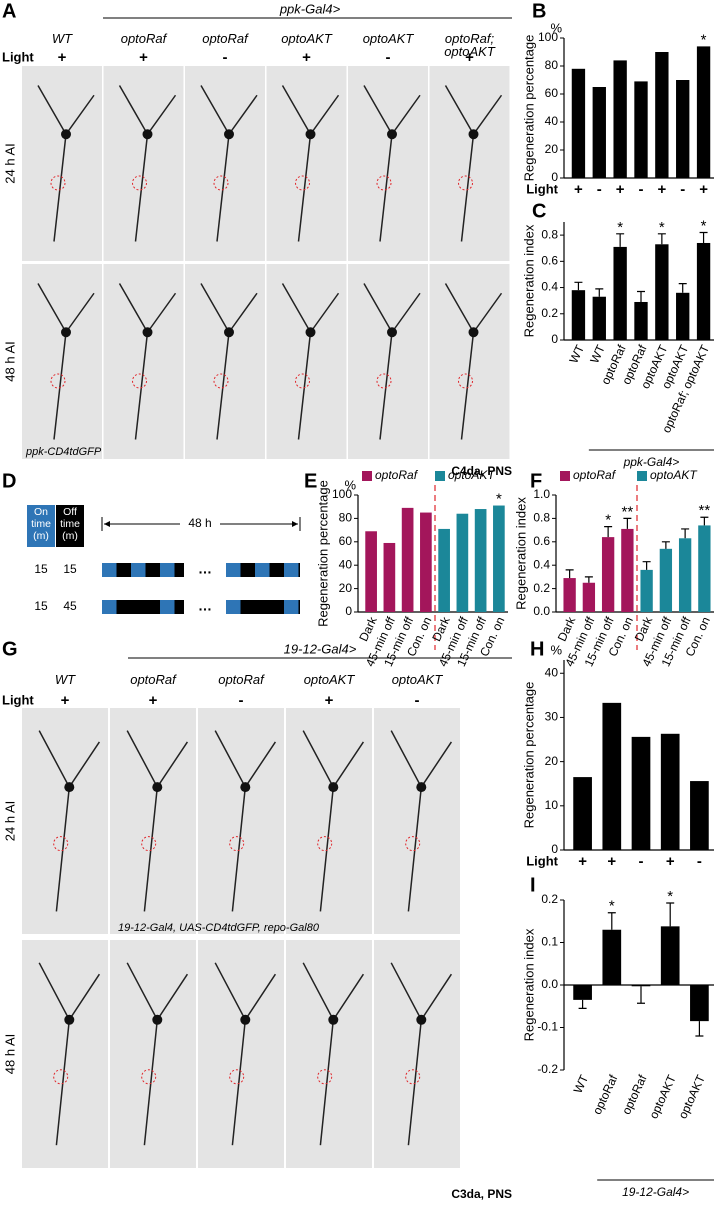  I want to click on panel-label: H, so click(537, 649).